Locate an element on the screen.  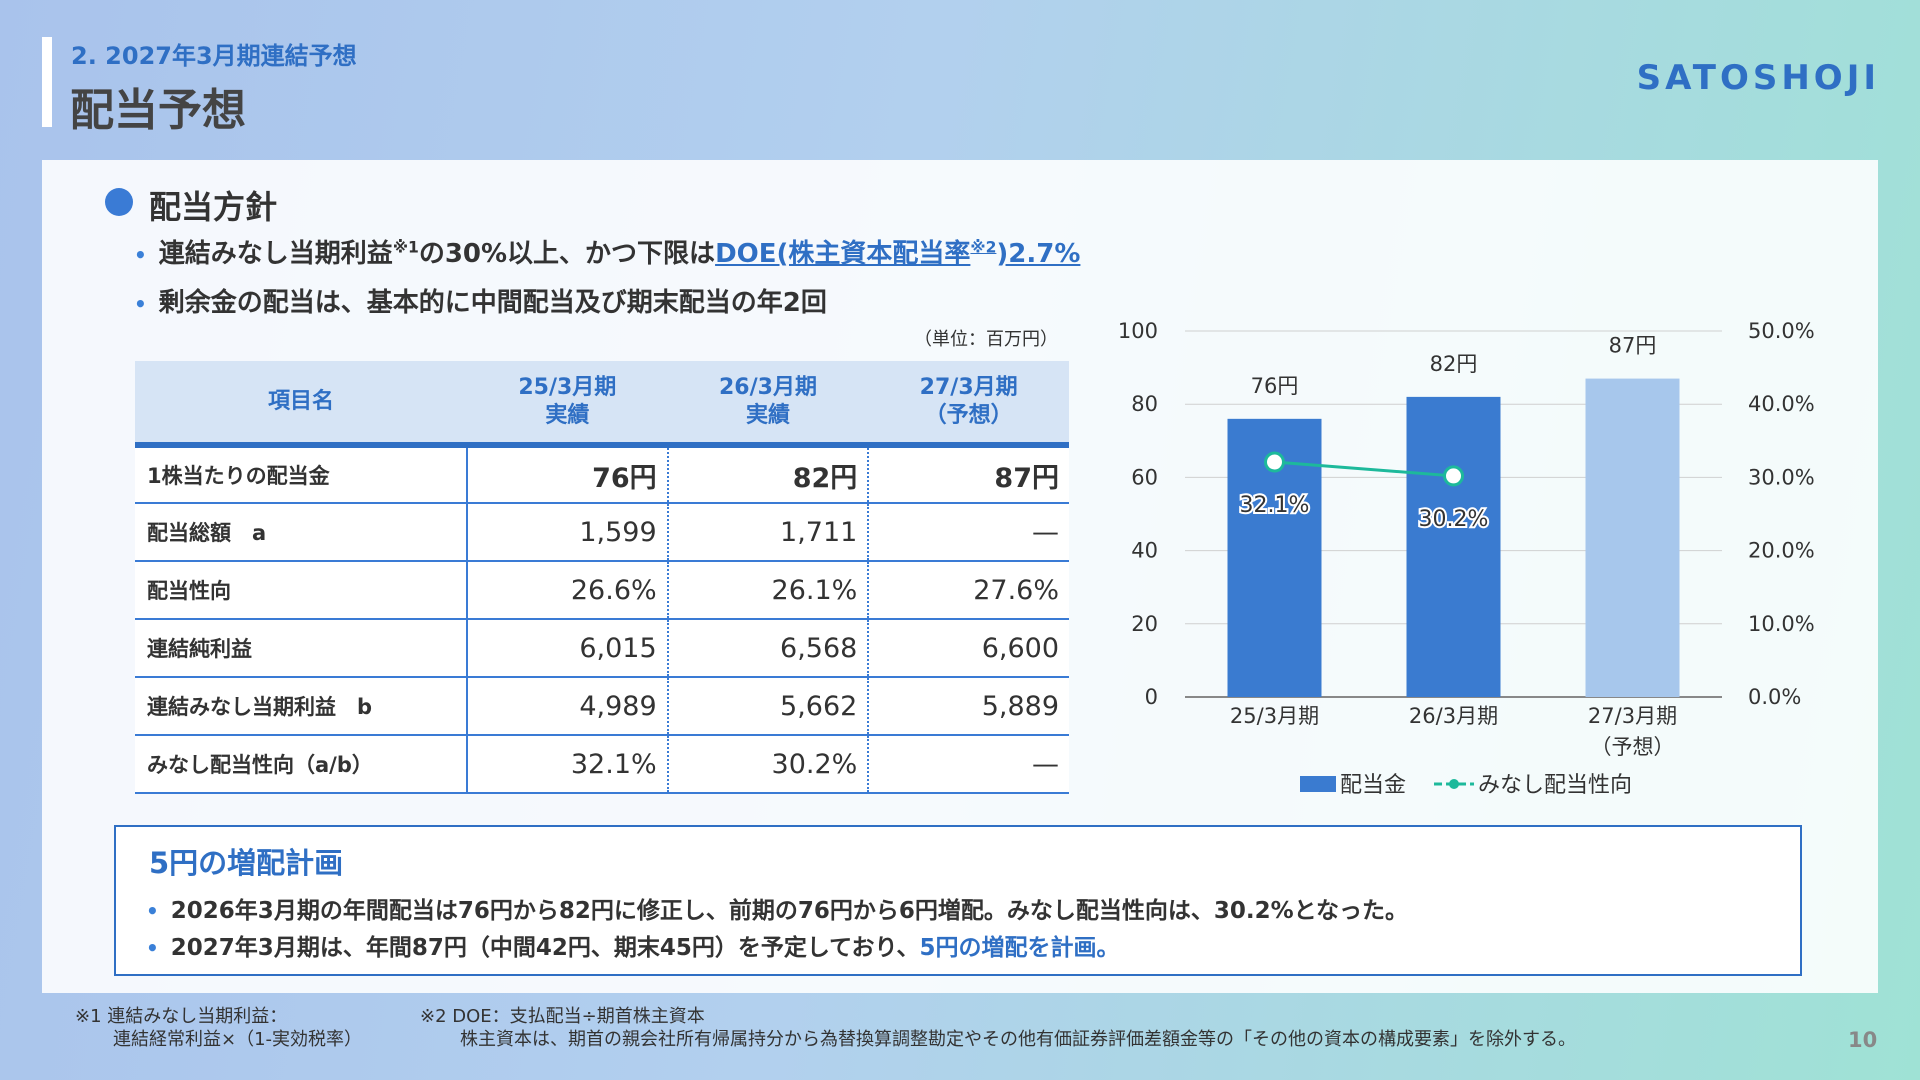
policy-text: の30%以上、かつ下限は is located at coordinates (567, 254).